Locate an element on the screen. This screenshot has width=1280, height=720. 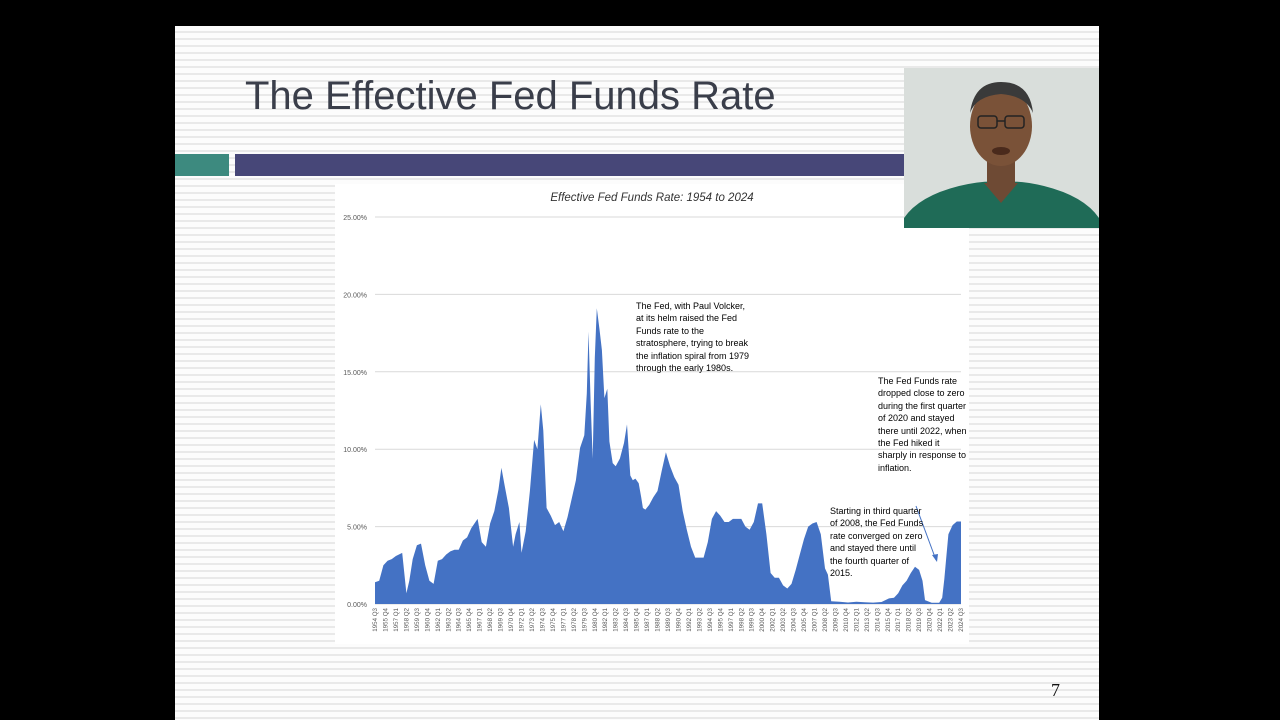
x-tick-label: 2002 Q1 is located at coordinates (773, 619).